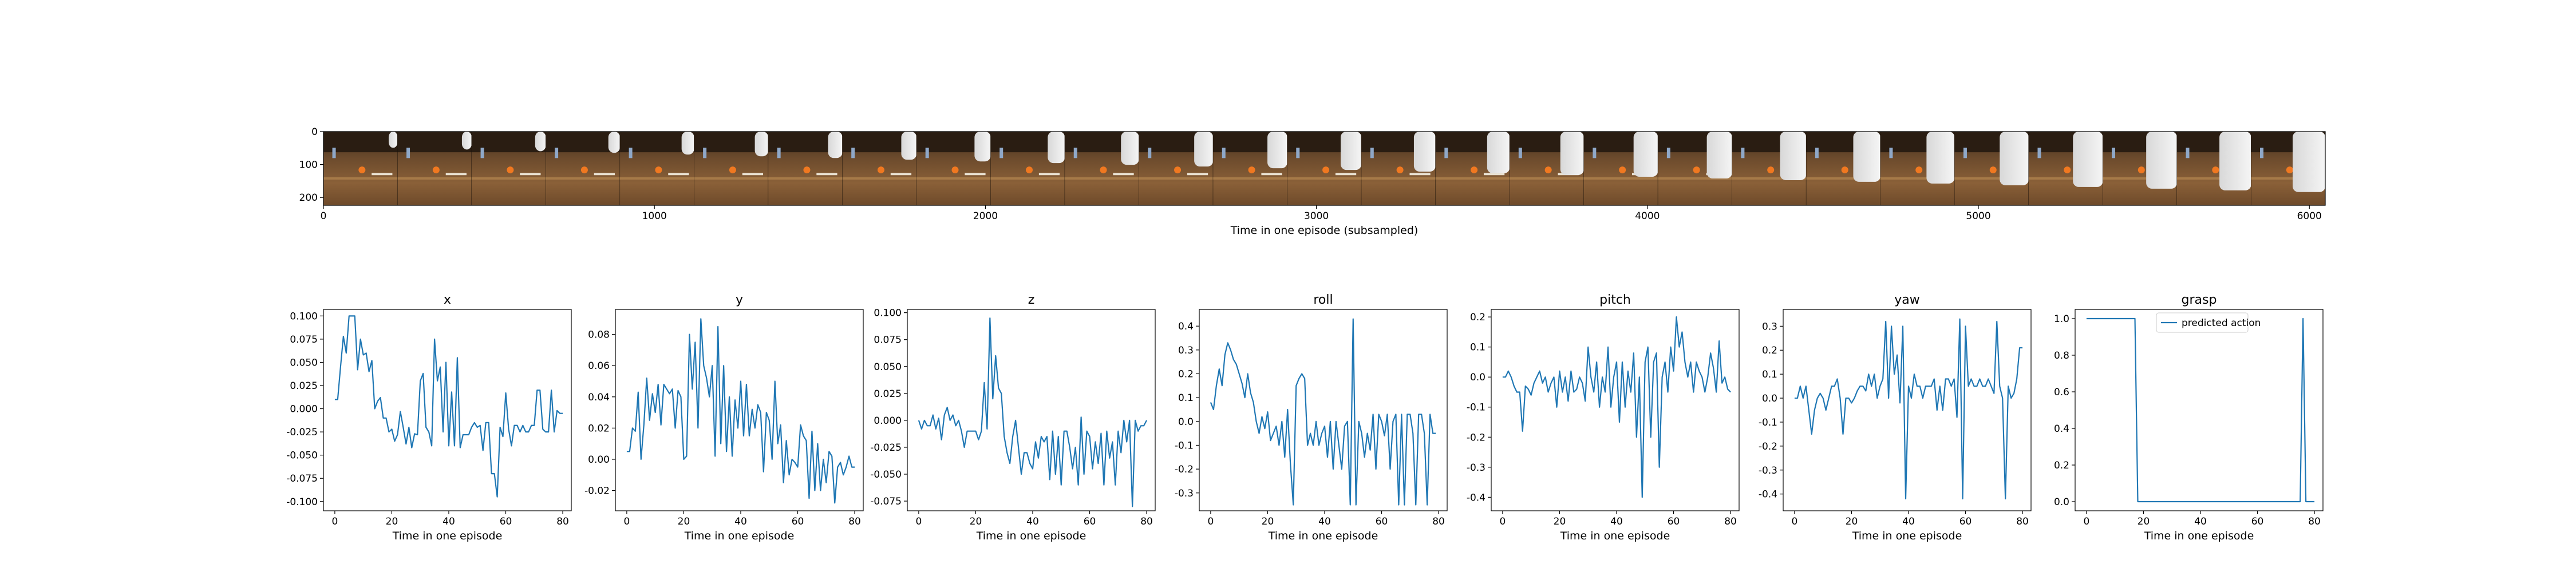 The height and width of the screenshot is (572, 2576). I want to click on legend: predicted action, so click(2208, 322).